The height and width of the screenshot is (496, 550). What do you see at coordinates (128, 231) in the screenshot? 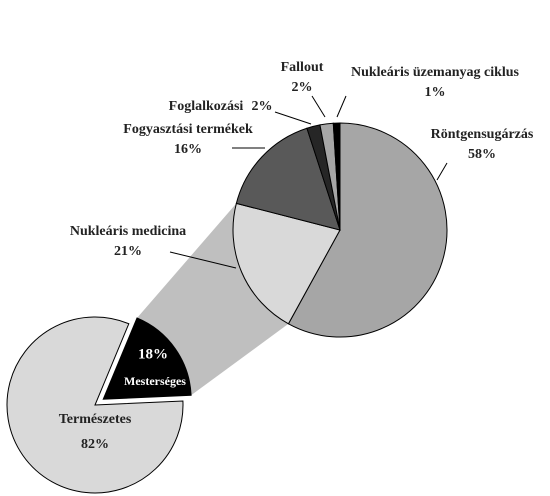
I see `category-label: Nukleáris medicina` at bounding box center [128, 231].